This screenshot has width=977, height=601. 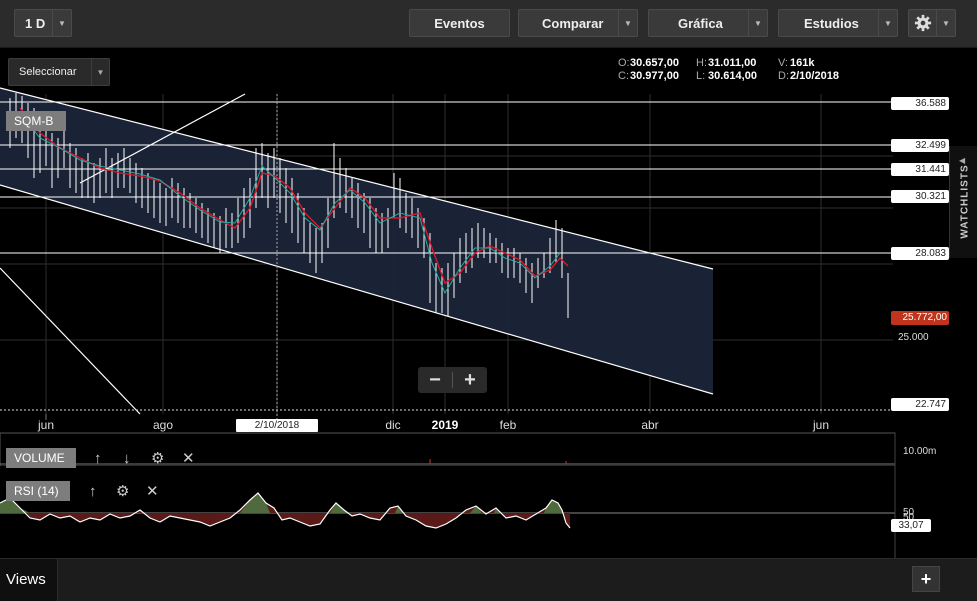 I want to click on estudios-label: Estudios, so click(x=831, y=23).